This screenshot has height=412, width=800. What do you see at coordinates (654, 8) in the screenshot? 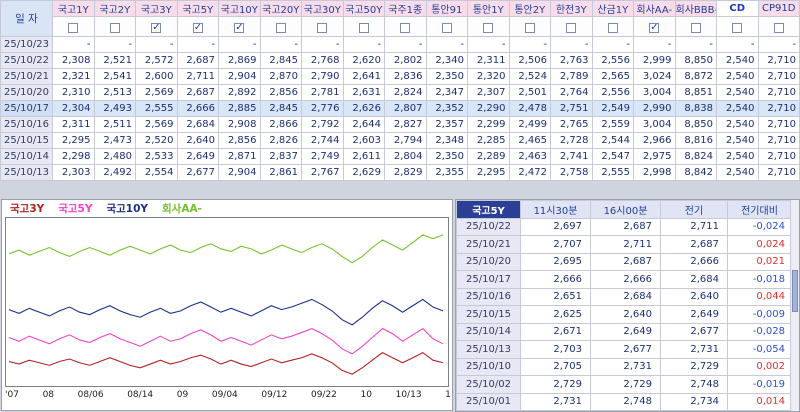
I see `column-header-15: 회사AA-` at bounding box center [654, 8].